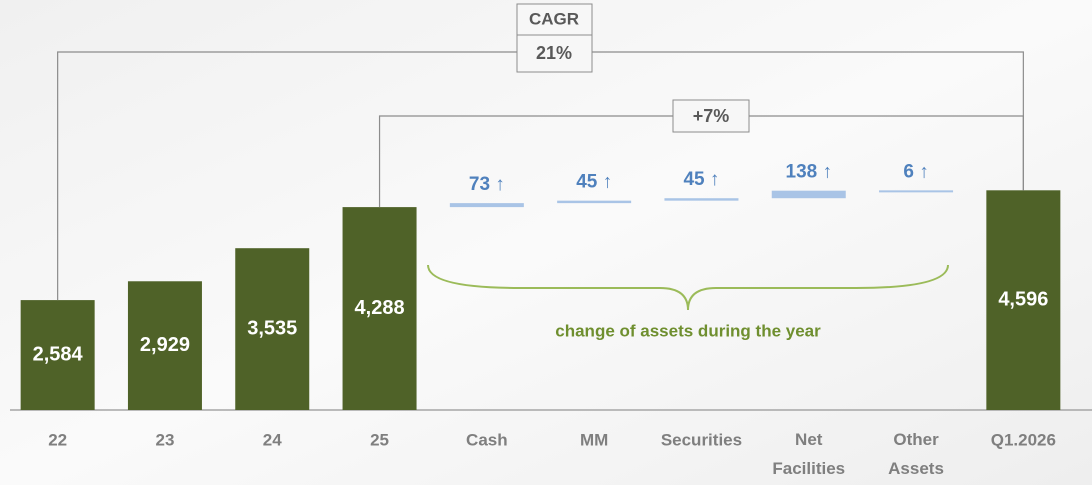 The height and width of the screenshot is (485, 1092). What do you see at coordinates (688, 287) in the screenshot?
I see `curly-brace` at bounding box center [688, 287].